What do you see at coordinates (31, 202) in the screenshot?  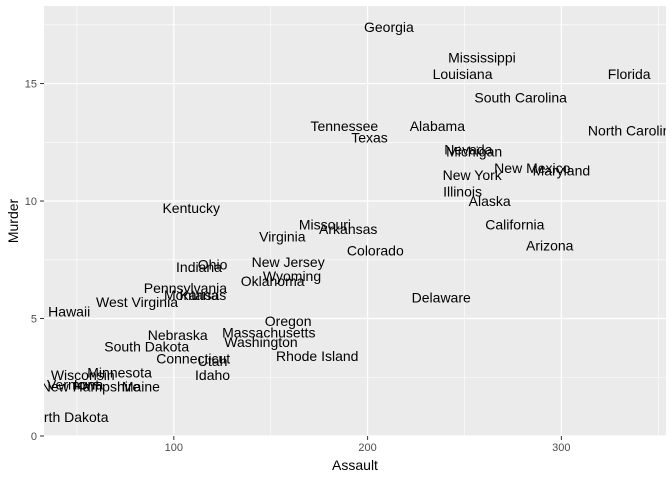 I see `y-tick-label: 10` at bounding box center [31, 202].